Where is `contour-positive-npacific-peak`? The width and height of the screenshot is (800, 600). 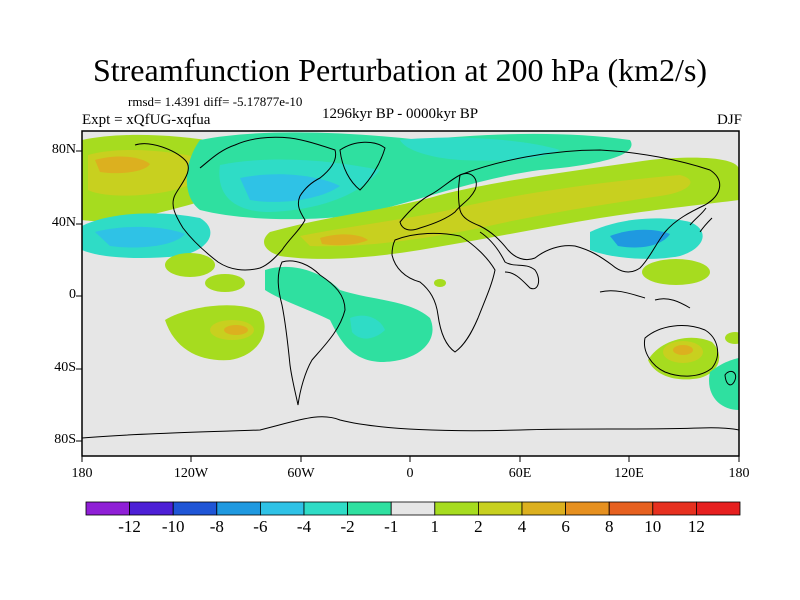
contour-positive-npacific-peak is located at coordinates (122, 165).